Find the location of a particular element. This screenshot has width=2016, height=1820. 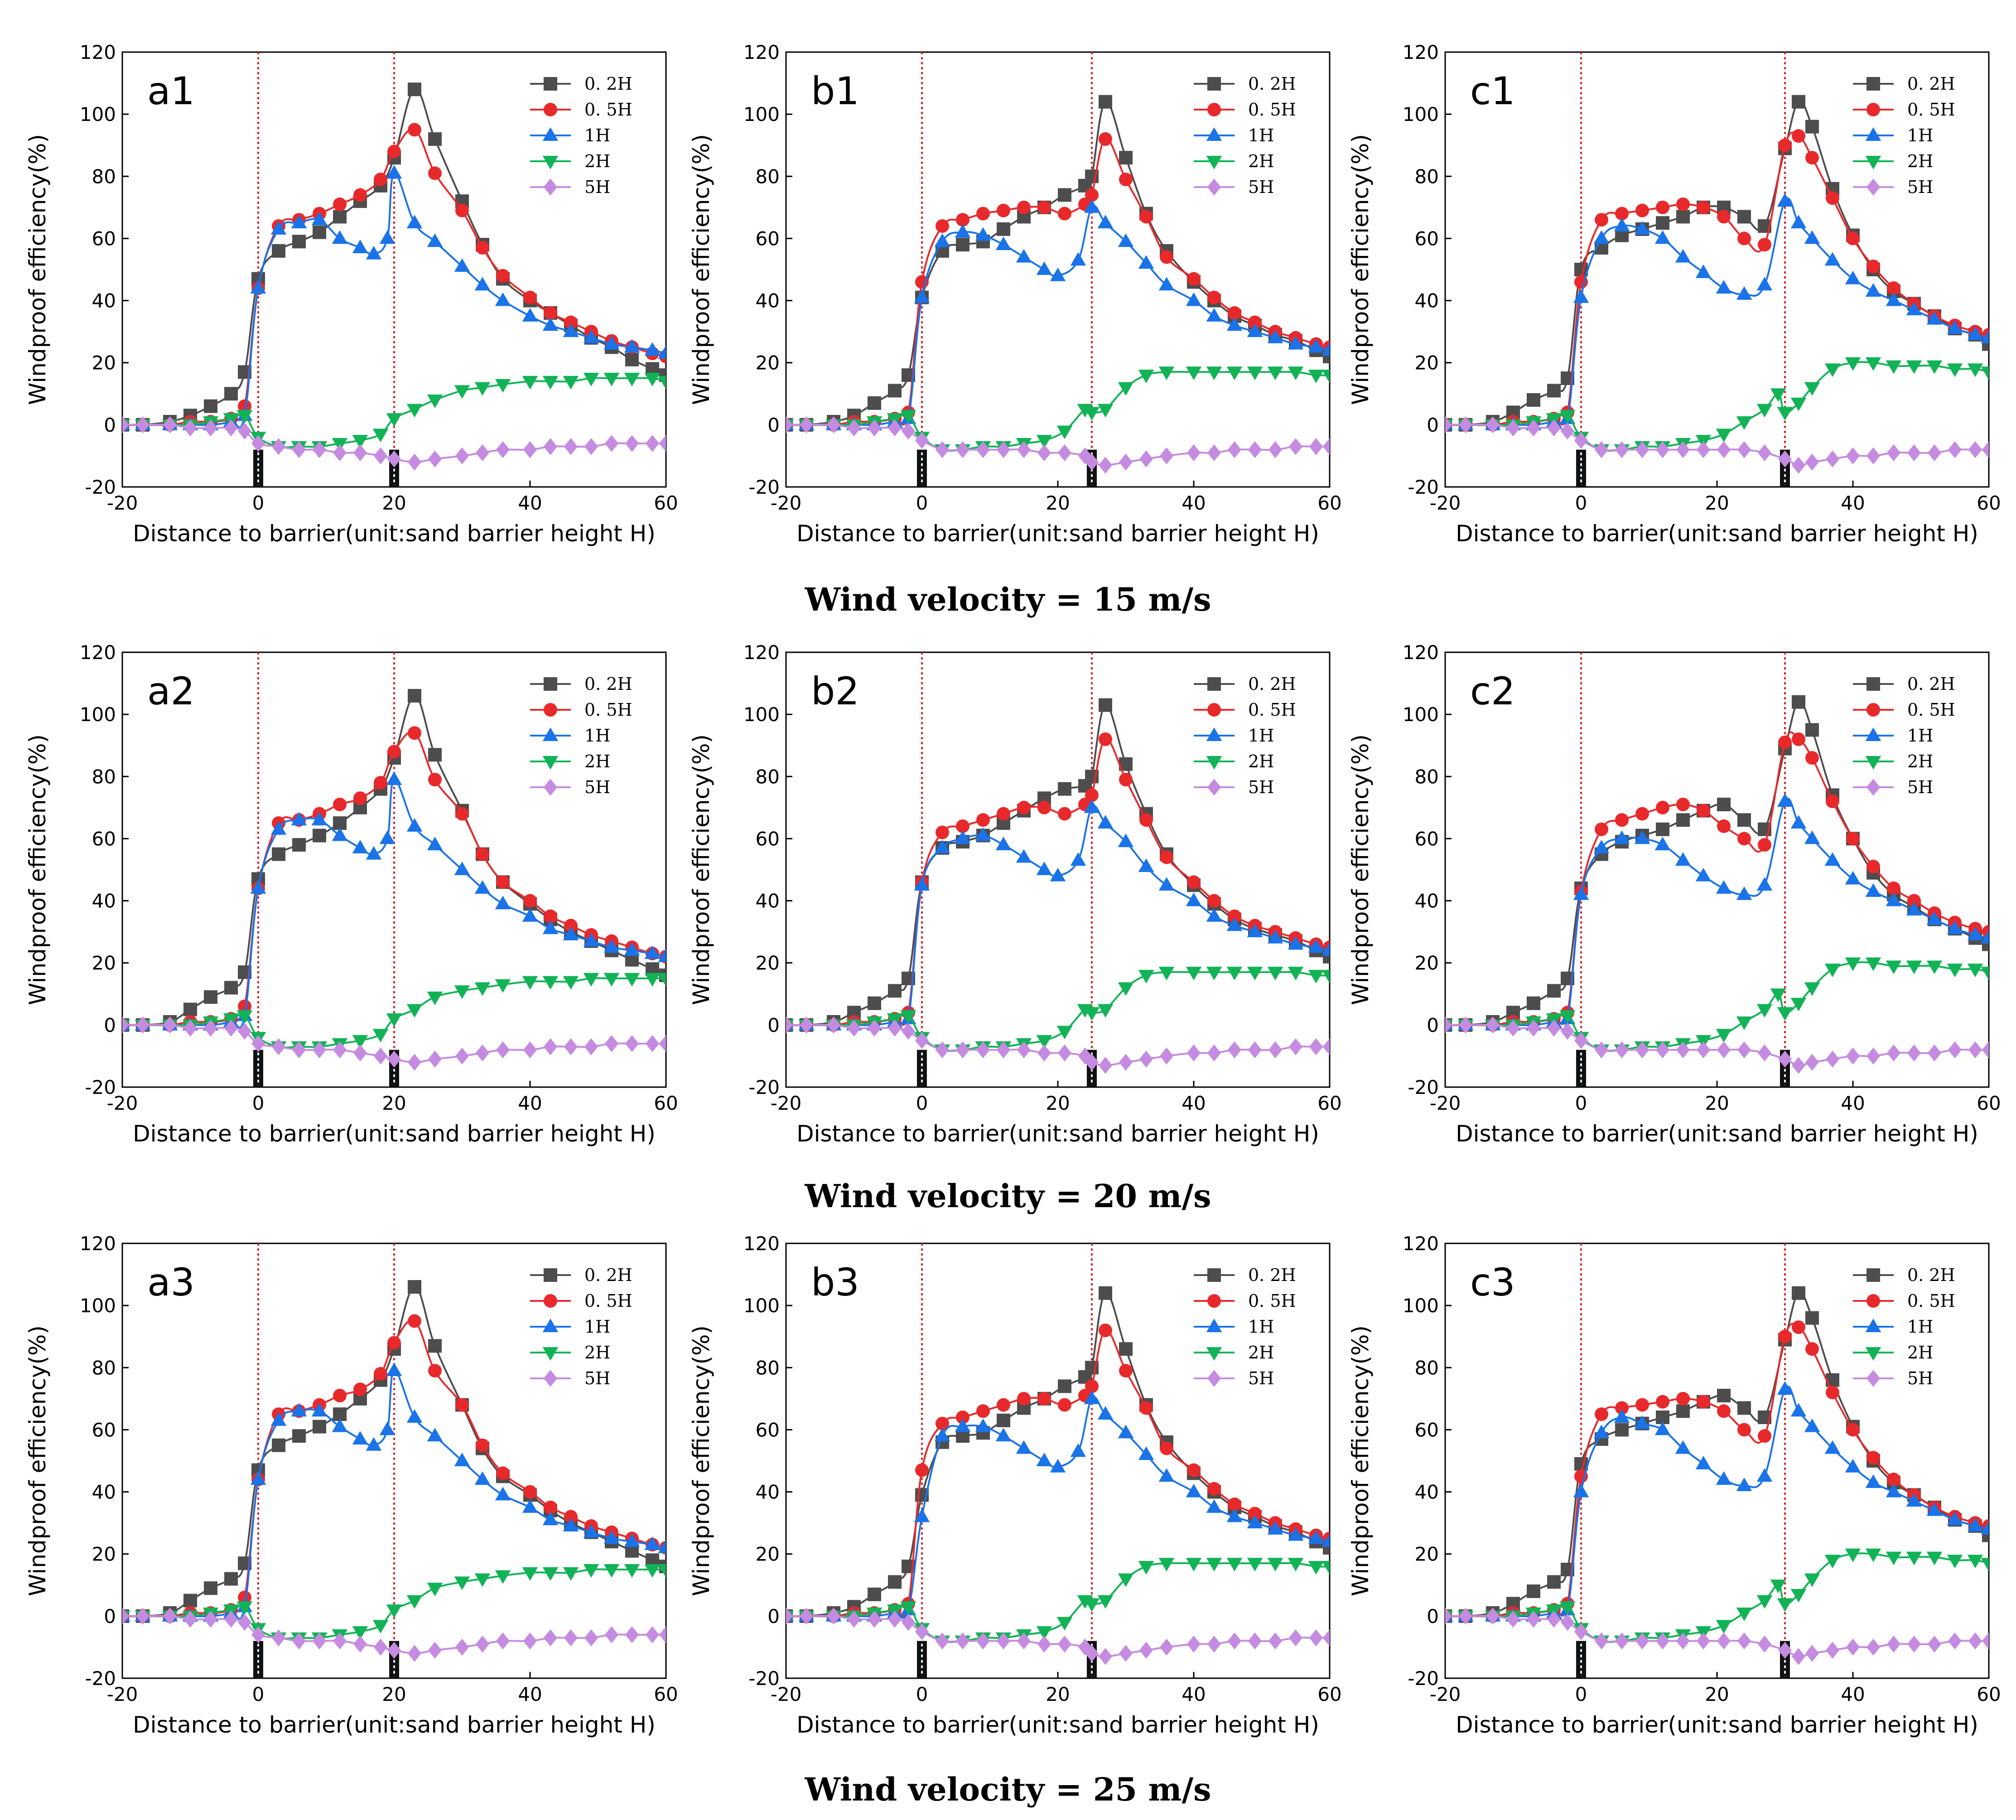

series-s02 is located at coordinates (1058, 865).